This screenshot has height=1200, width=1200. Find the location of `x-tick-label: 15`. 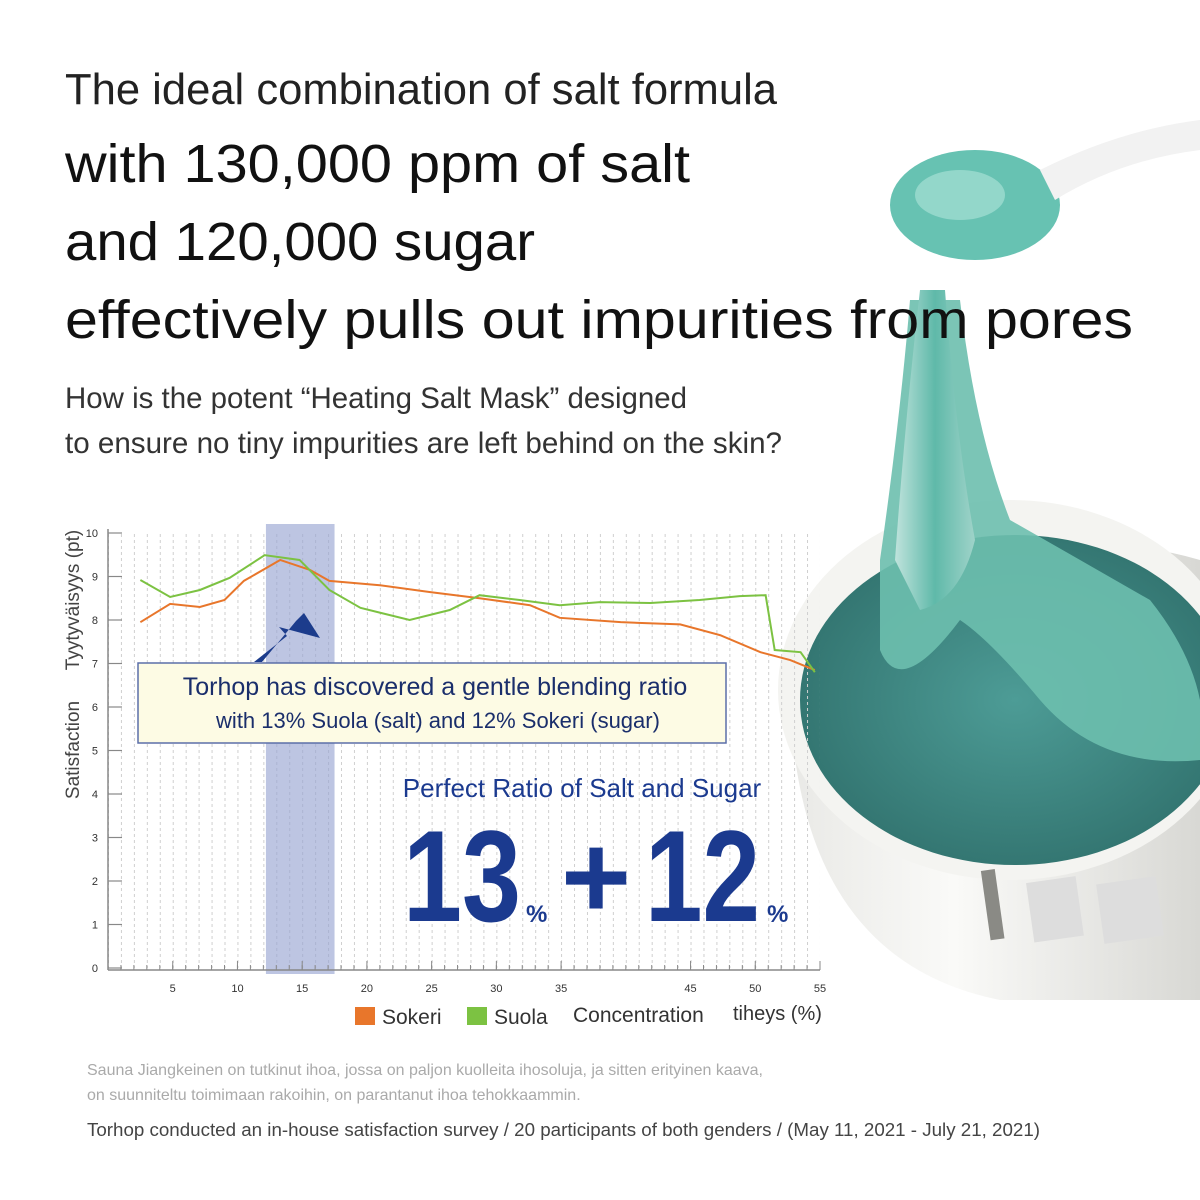

x-tick-label: 15 is located at coordinates (302, 989).